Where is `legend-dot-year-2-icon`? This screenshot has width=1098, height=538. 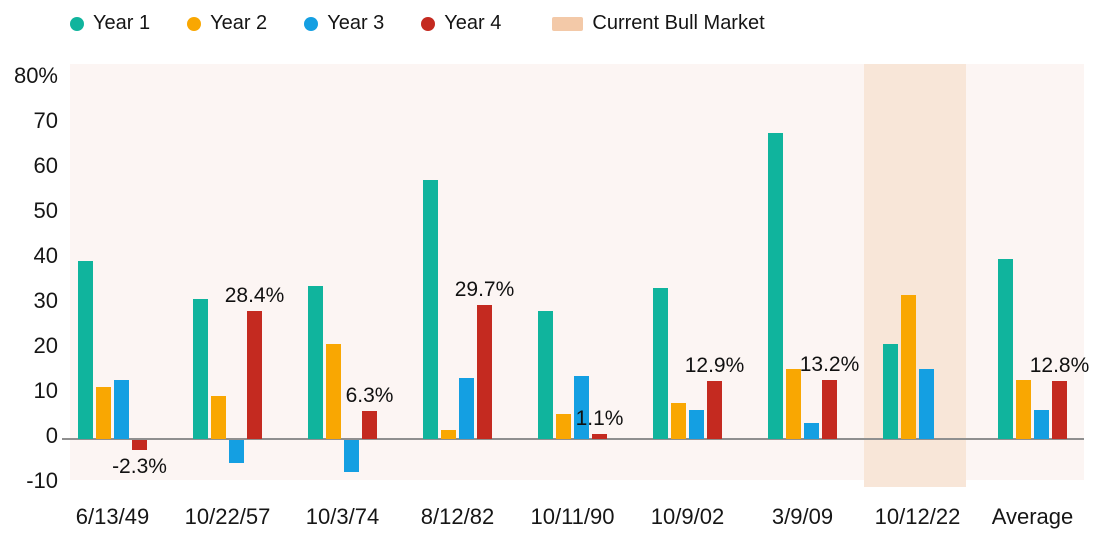
legend-dot-year-2-icon is located at coordinates (194, 23).